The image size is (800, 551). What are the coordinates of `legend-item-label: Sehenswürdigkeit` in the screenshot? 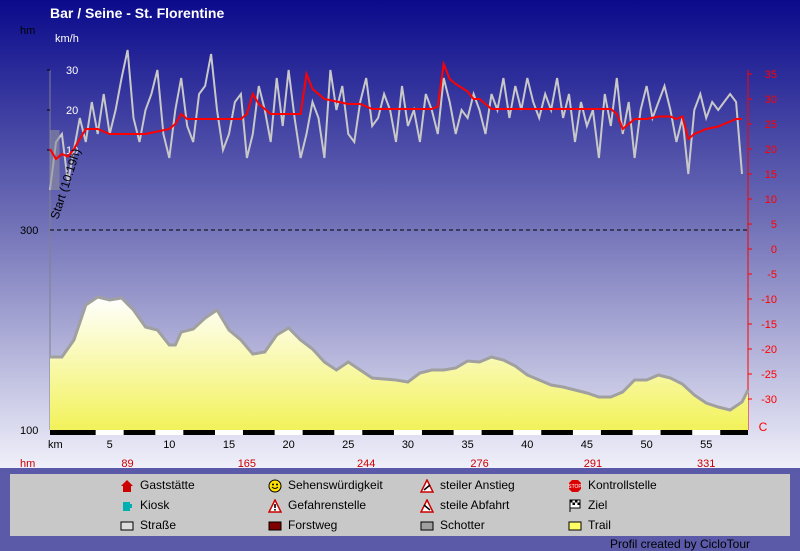 It's located at (335, 485).